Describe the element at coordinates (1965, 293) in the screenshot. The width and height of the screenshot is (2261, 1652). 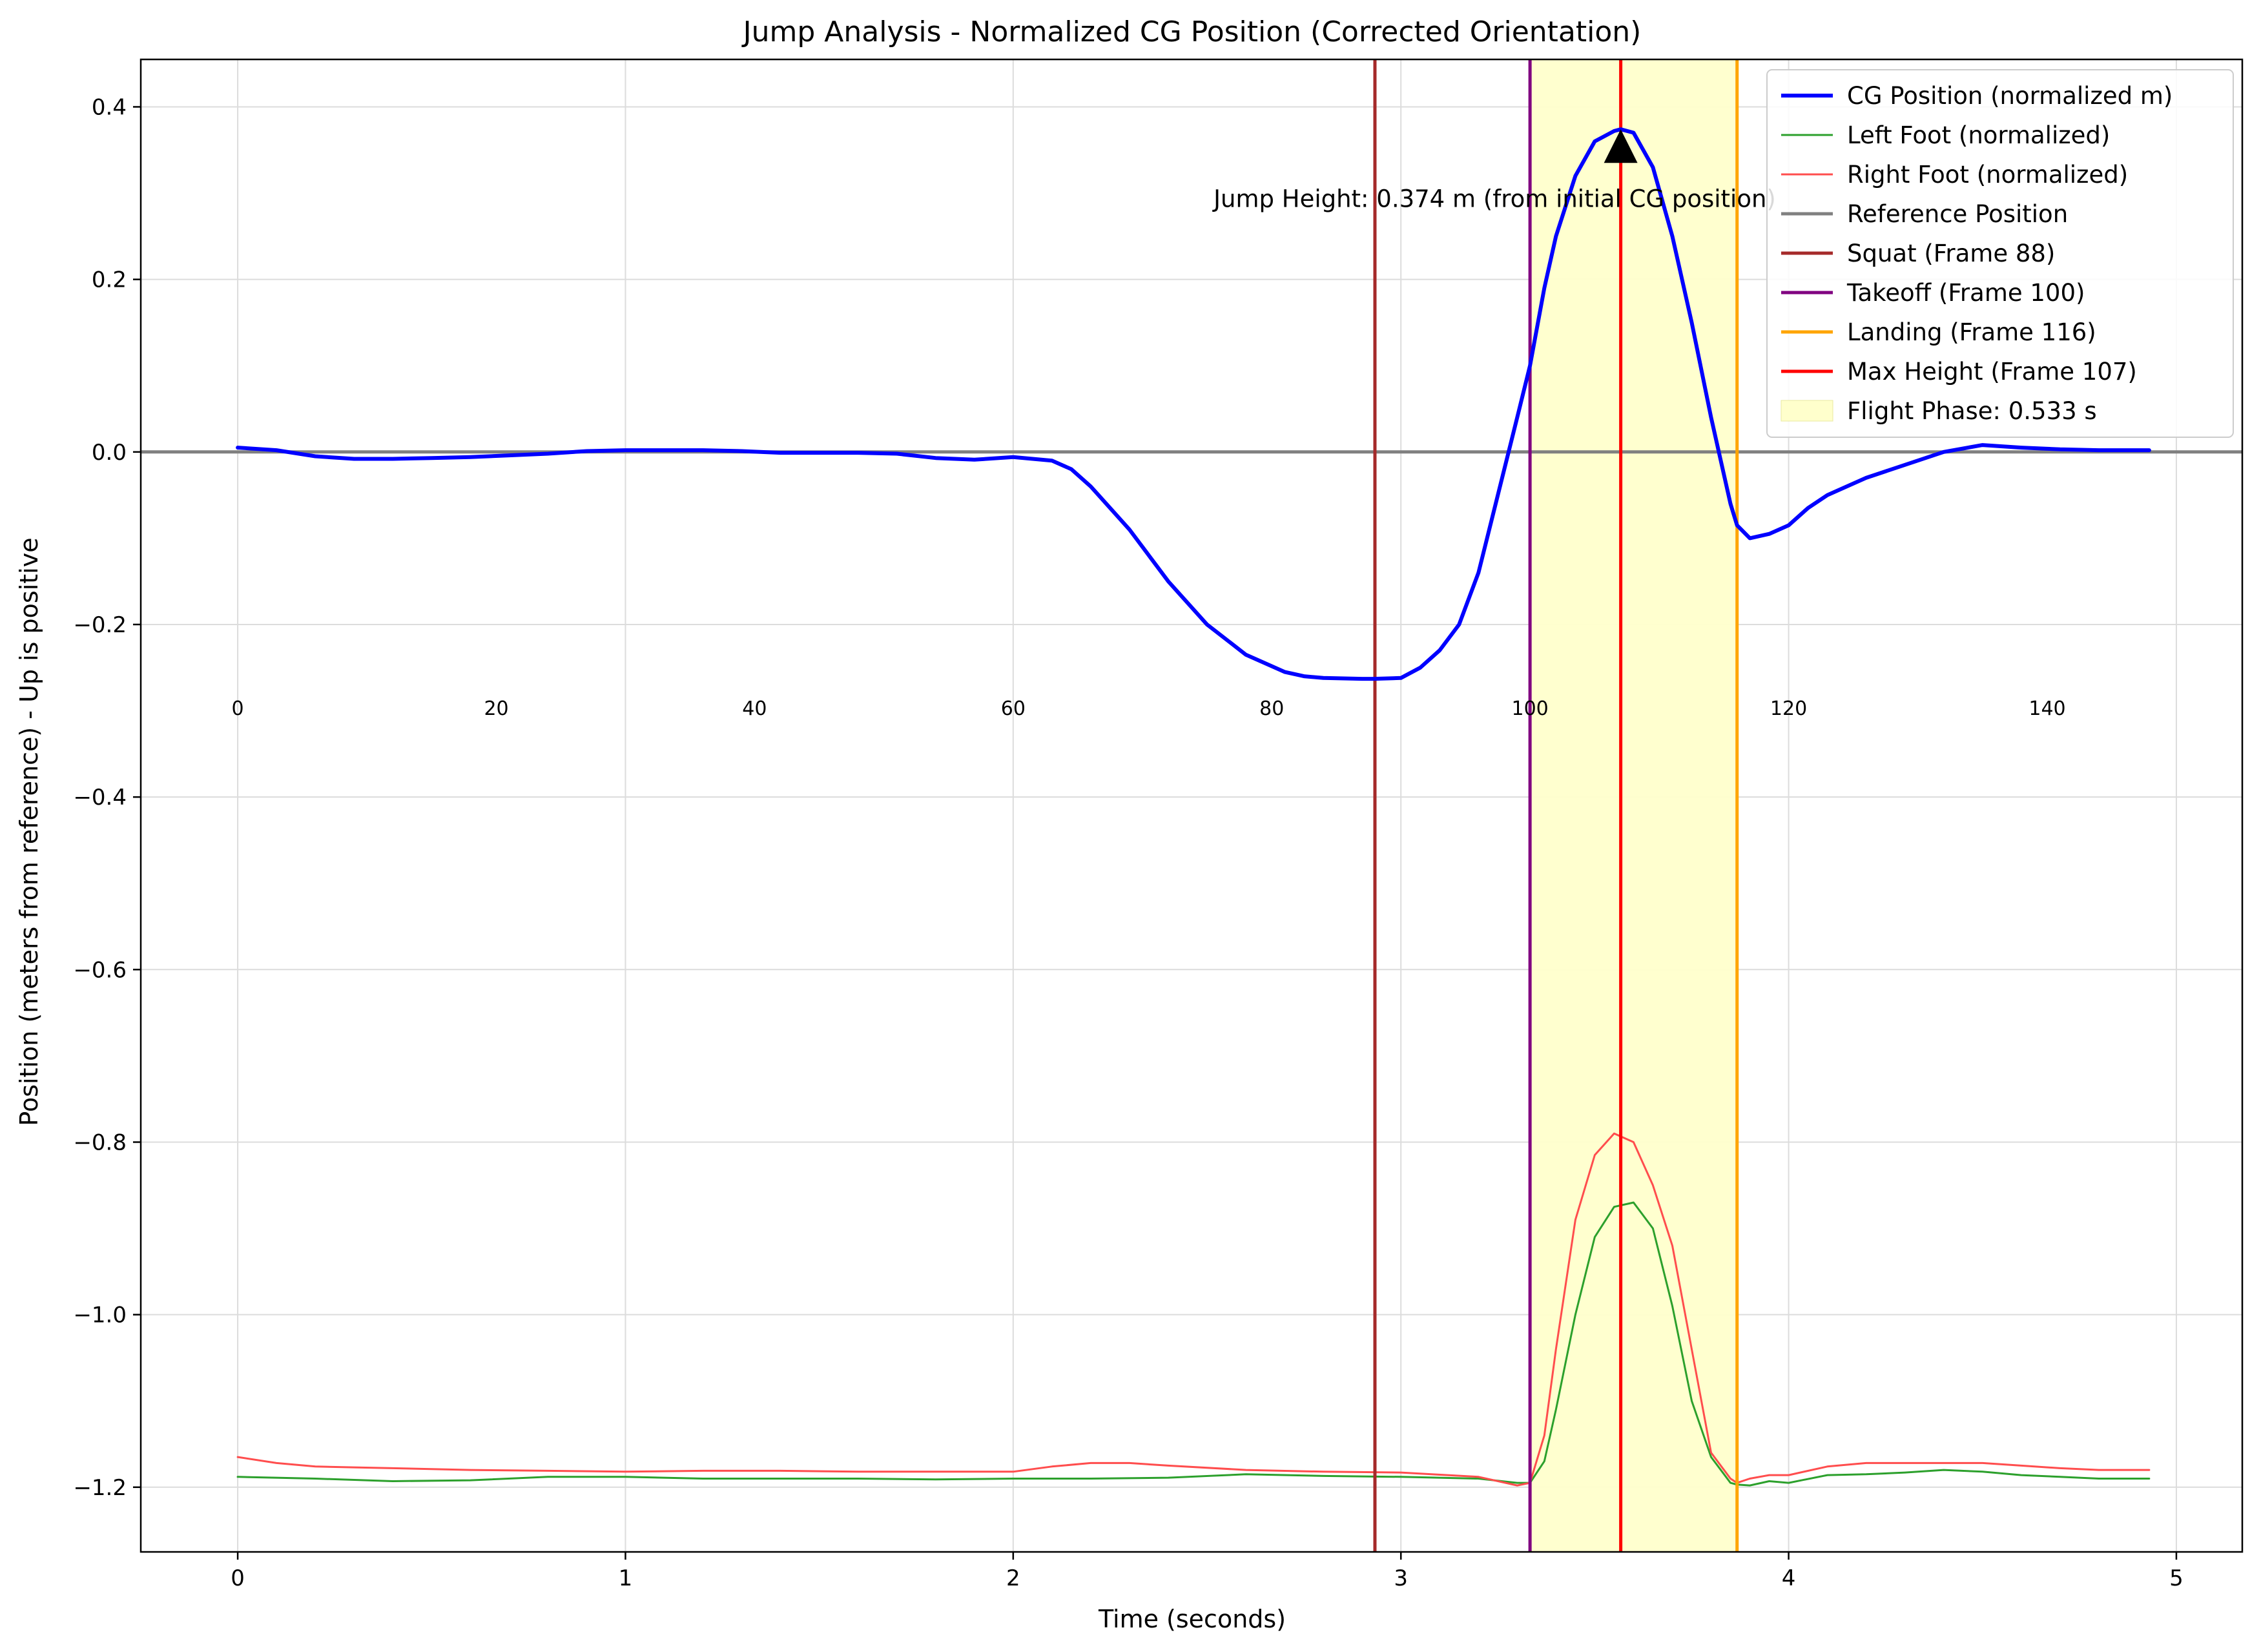
I see `legend-takeoff-label: Takeoff (Frame 100)` at that location.